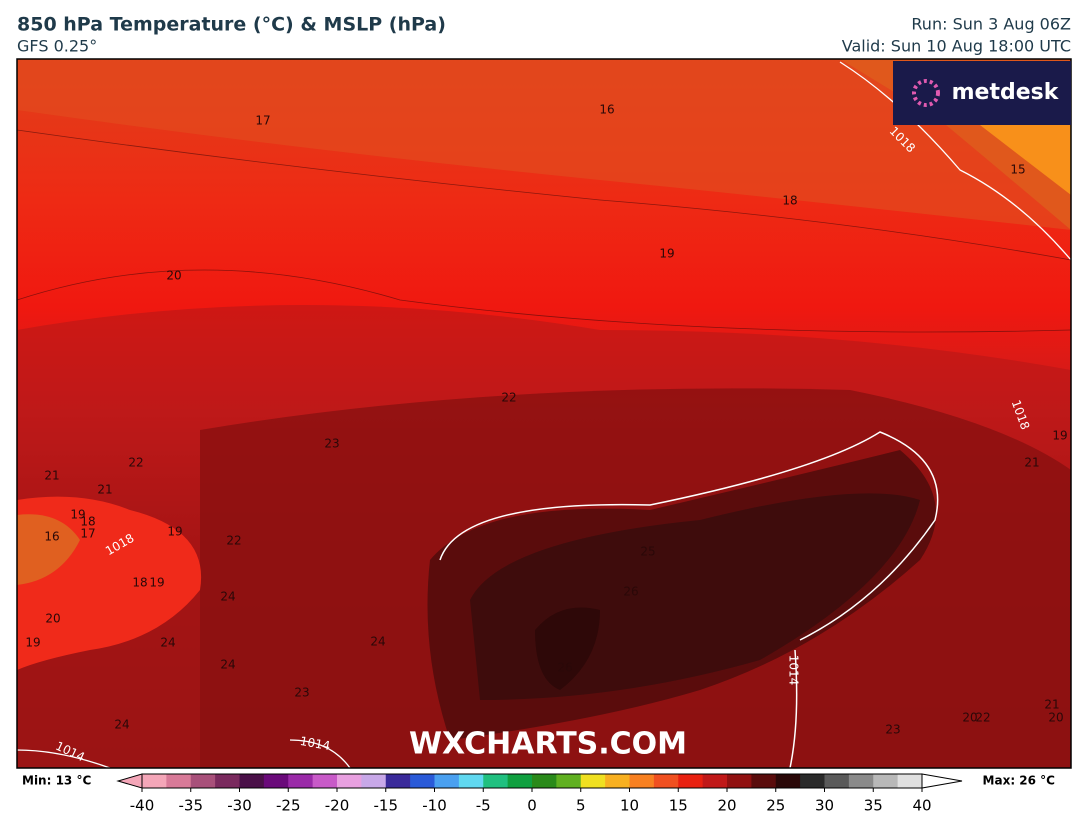 The height and width of the screenshot is (837, 1088). I want to click on logo-icon, so click(926, 93).